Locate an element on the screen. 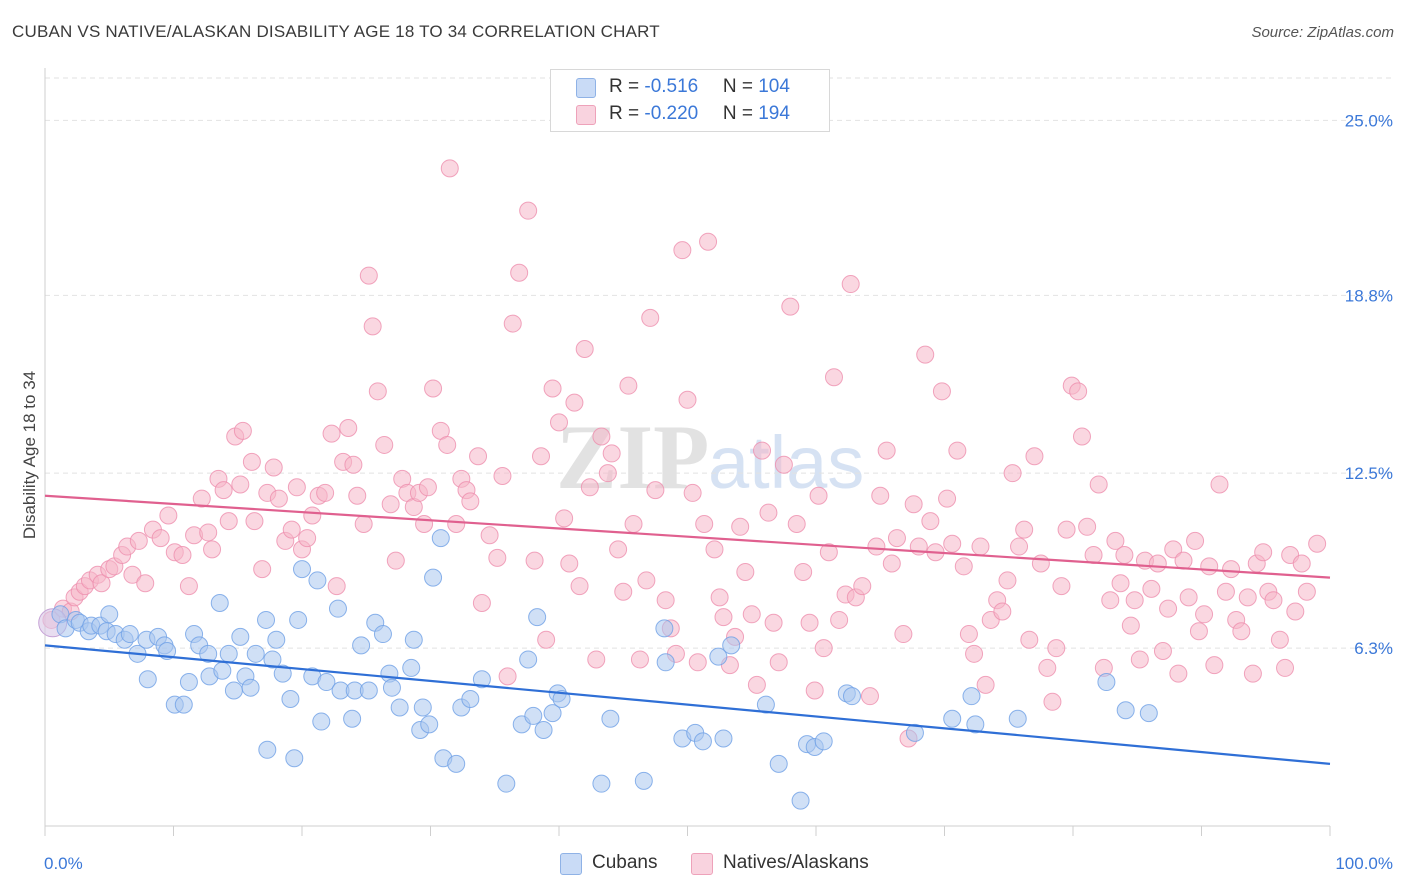 The image size is (1406, 892). bottom-swatch-natives is located at coordinates (702, 864).